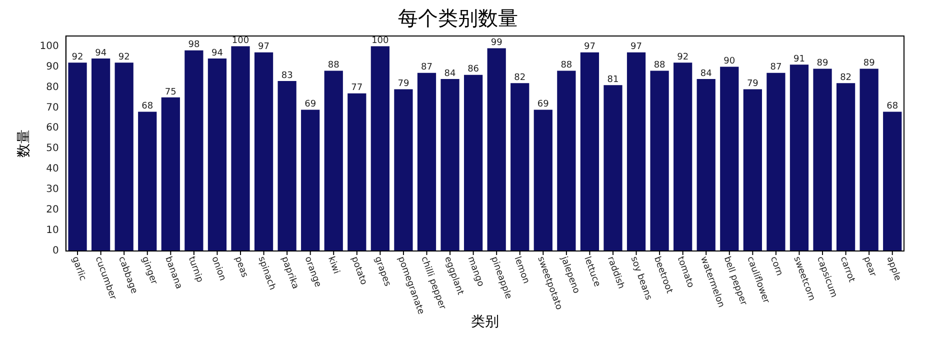  What do you see at coordinates (357, 88) in the screenshot?
I see `data-label: 77` at bounding box center [357, 88].